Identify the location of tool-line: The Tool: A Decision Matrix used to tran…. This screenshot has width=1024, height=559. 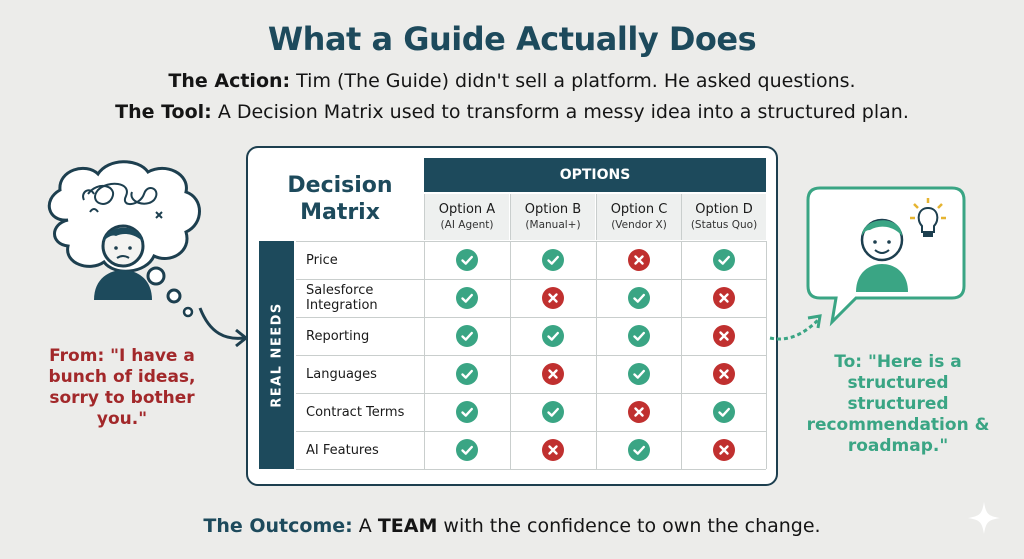
(512, 112).